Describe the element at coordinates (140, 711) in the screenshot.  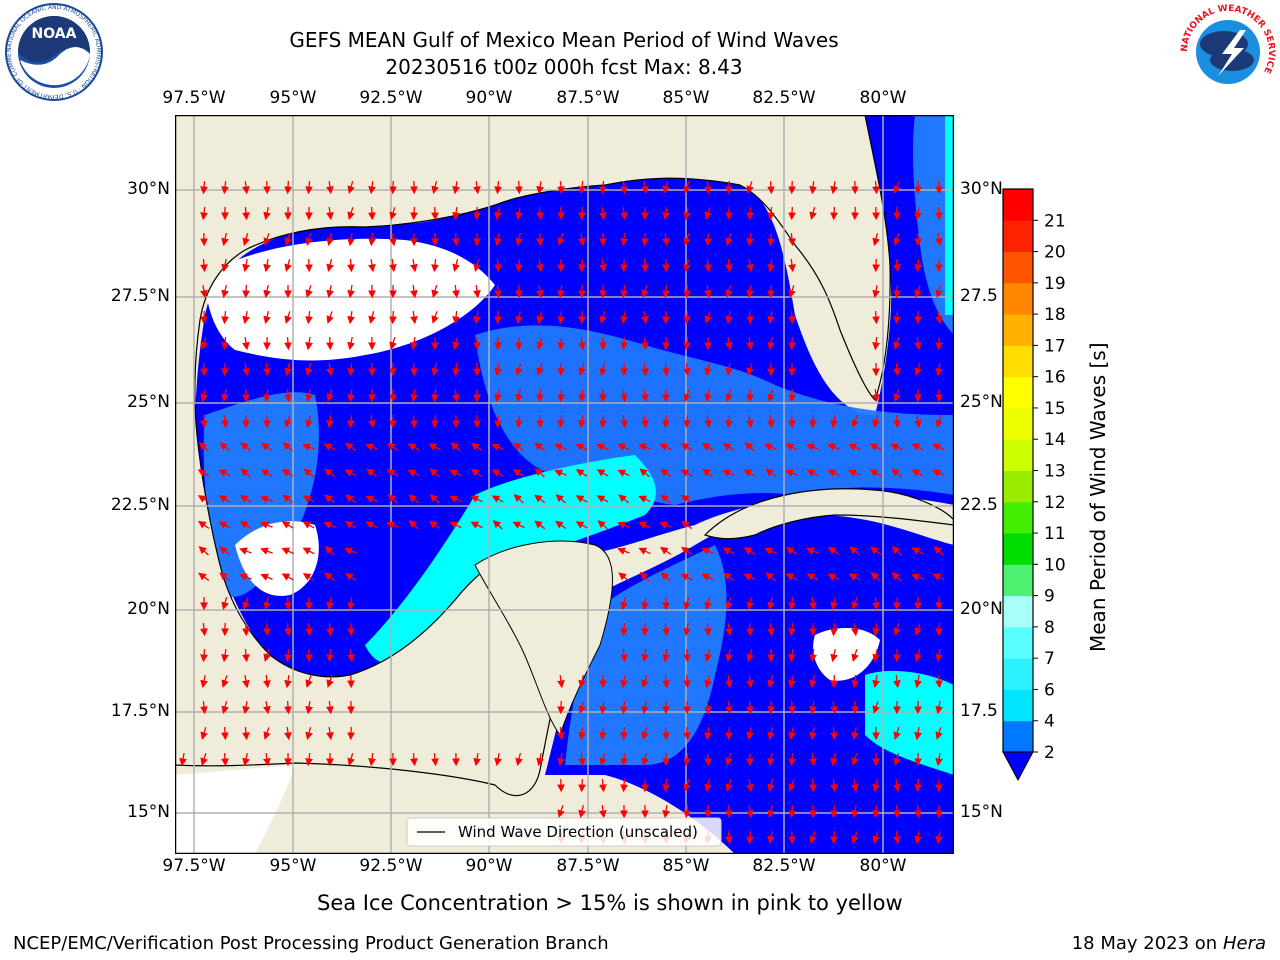
I see `lat-label-left: 17.5°N` at that location.